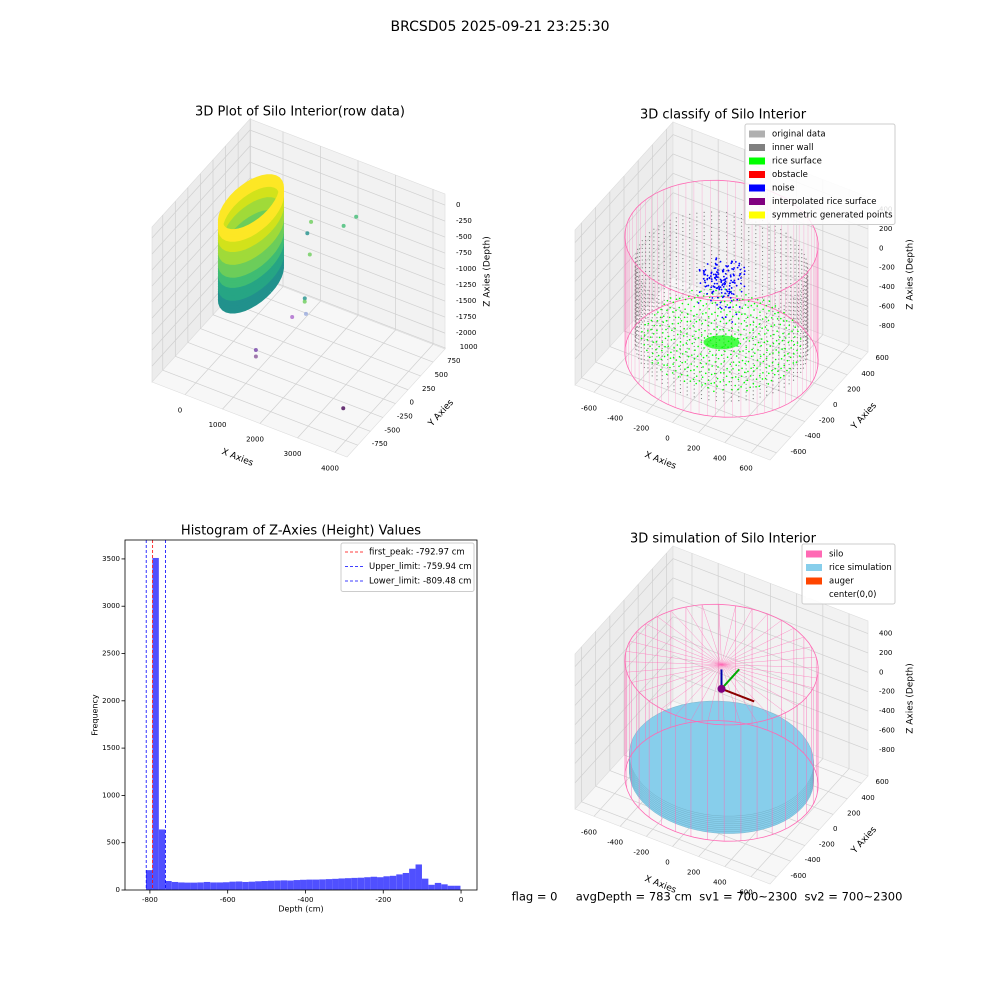 The image size is (1000, 1000). I want to click on z-tick-label: 200, so click(885, 653).